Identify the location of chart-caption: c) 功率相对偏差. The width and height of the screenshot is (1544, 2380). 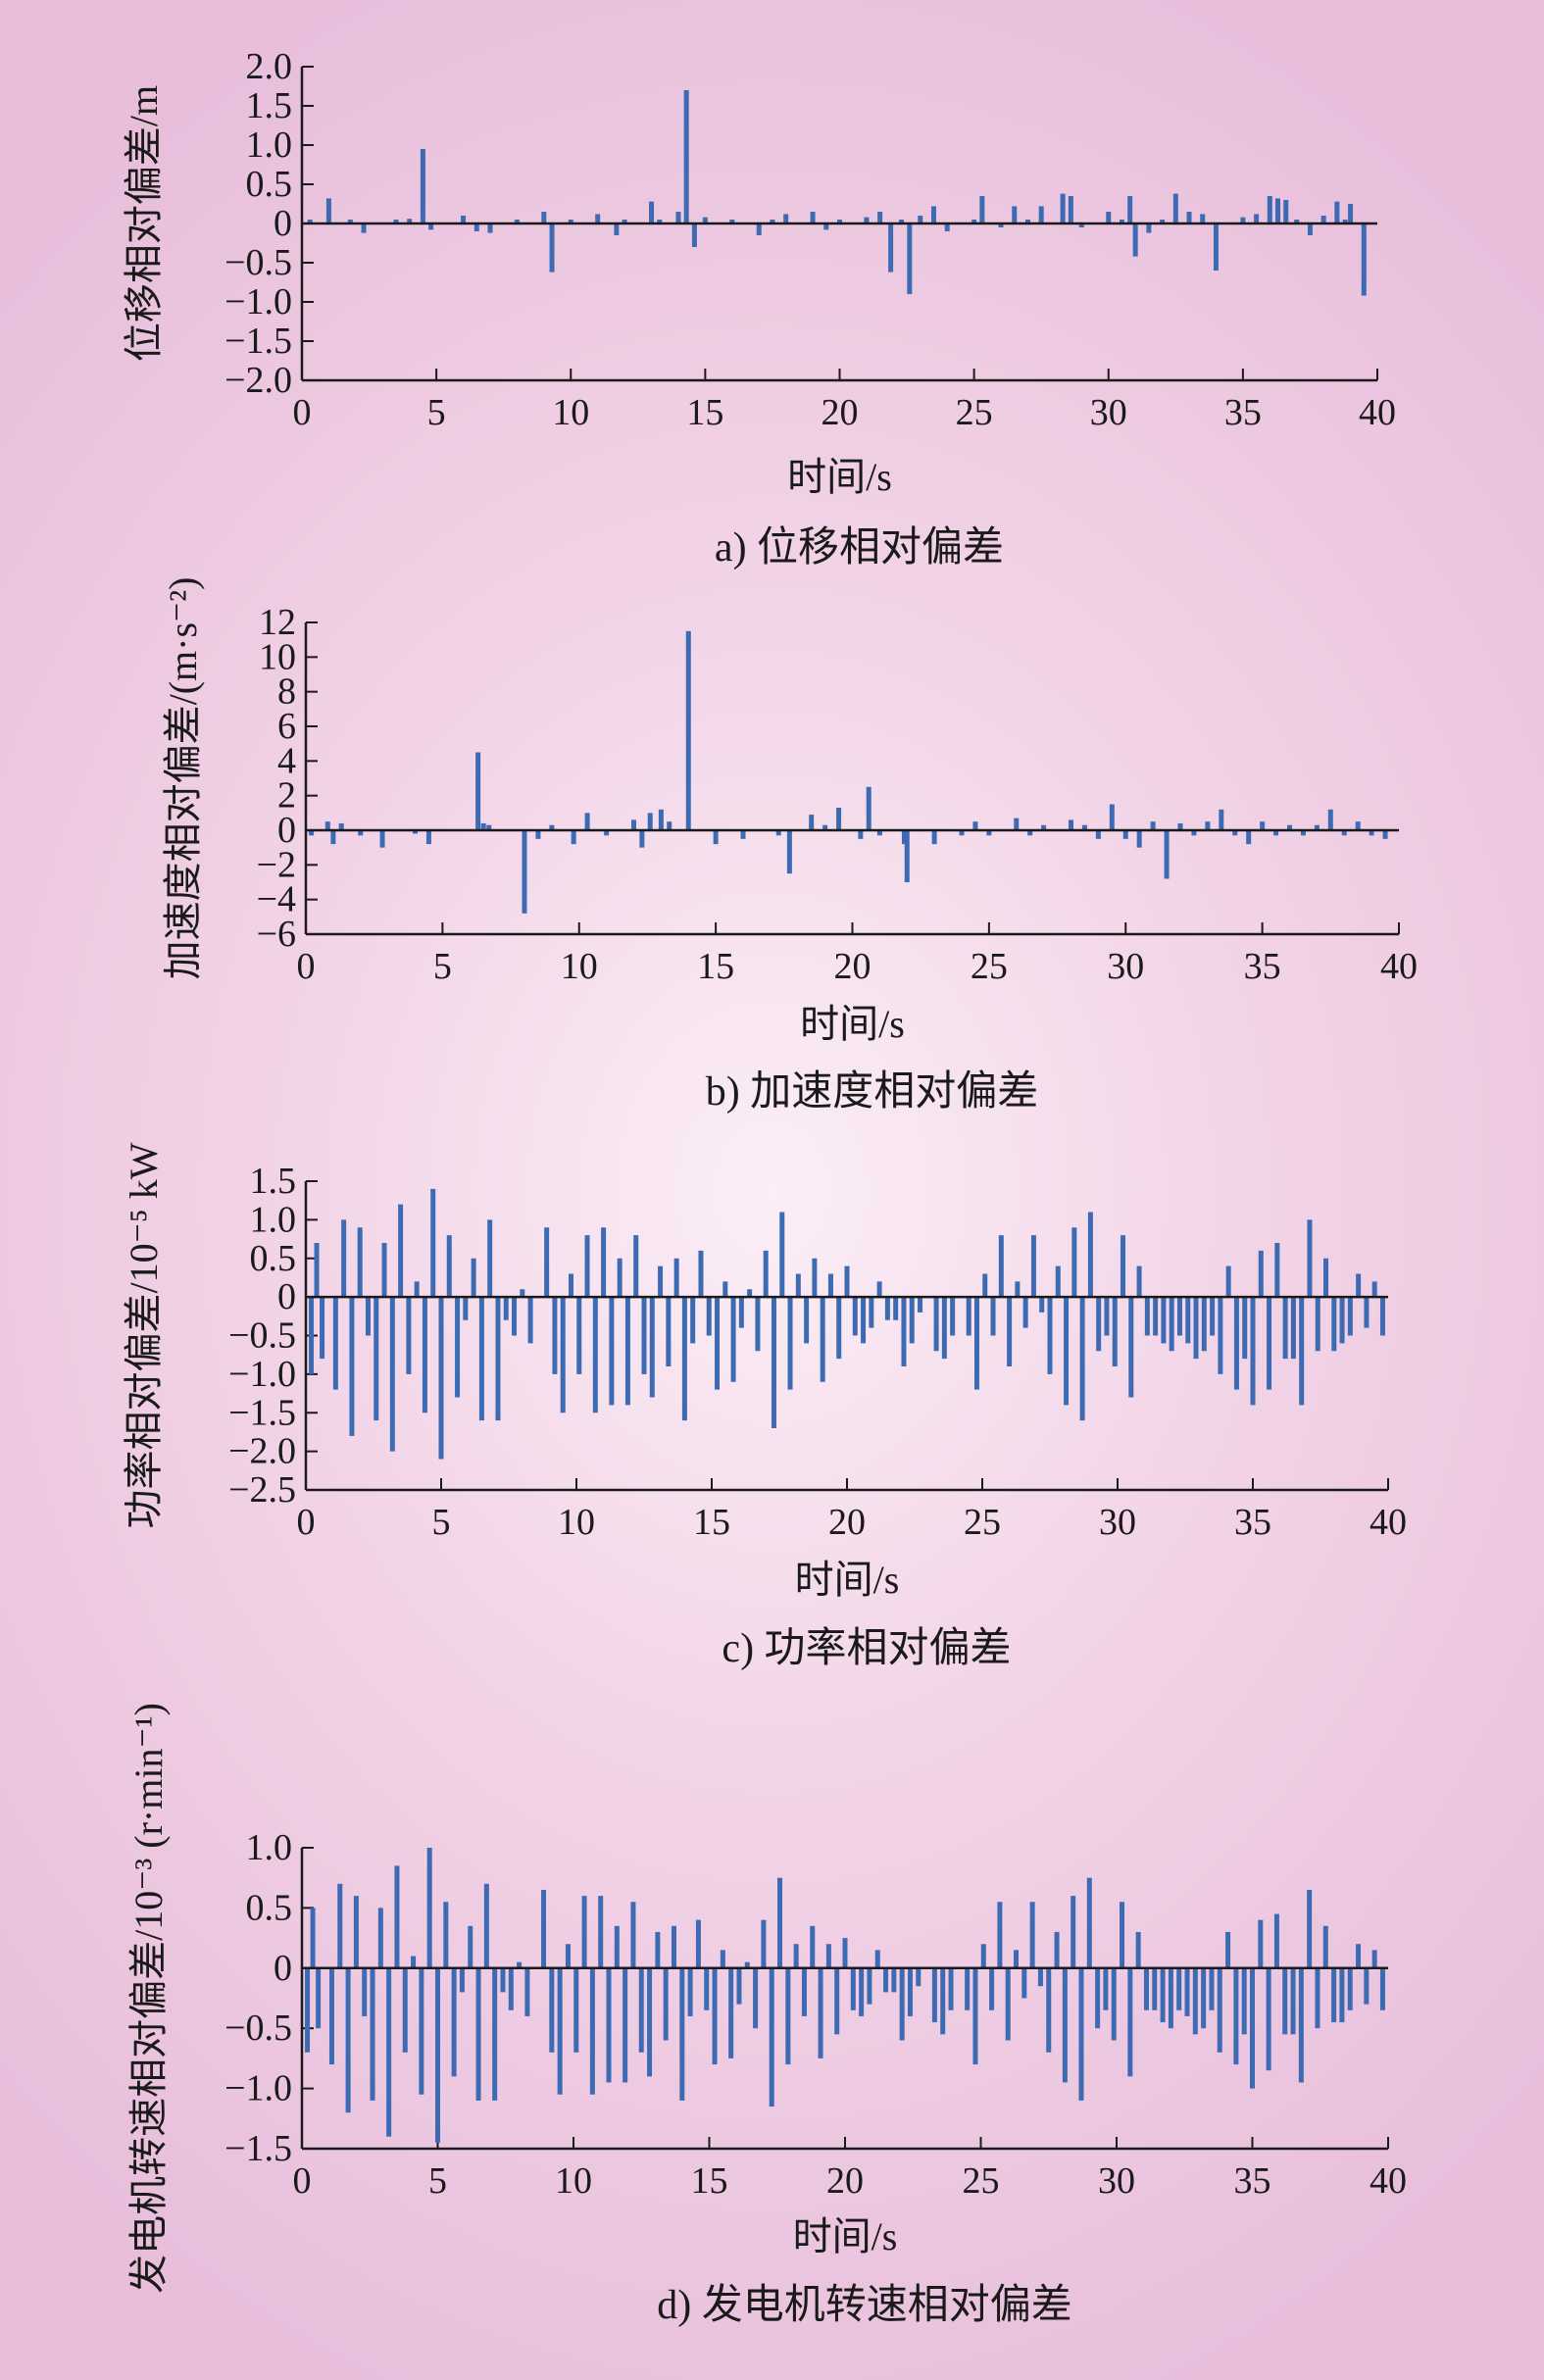
(867, 1648).